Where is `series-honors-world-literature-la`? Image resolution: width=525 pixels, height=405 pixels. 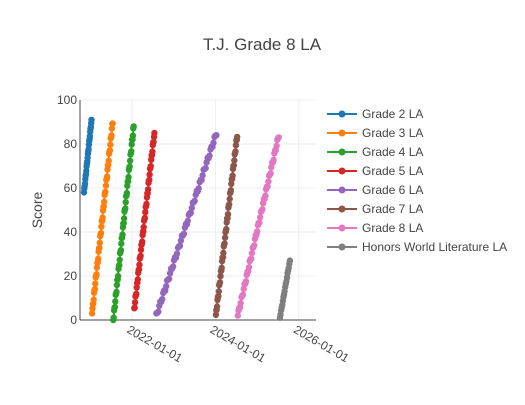 series-honors-world-literature-la is located at coordinates (285, 289).